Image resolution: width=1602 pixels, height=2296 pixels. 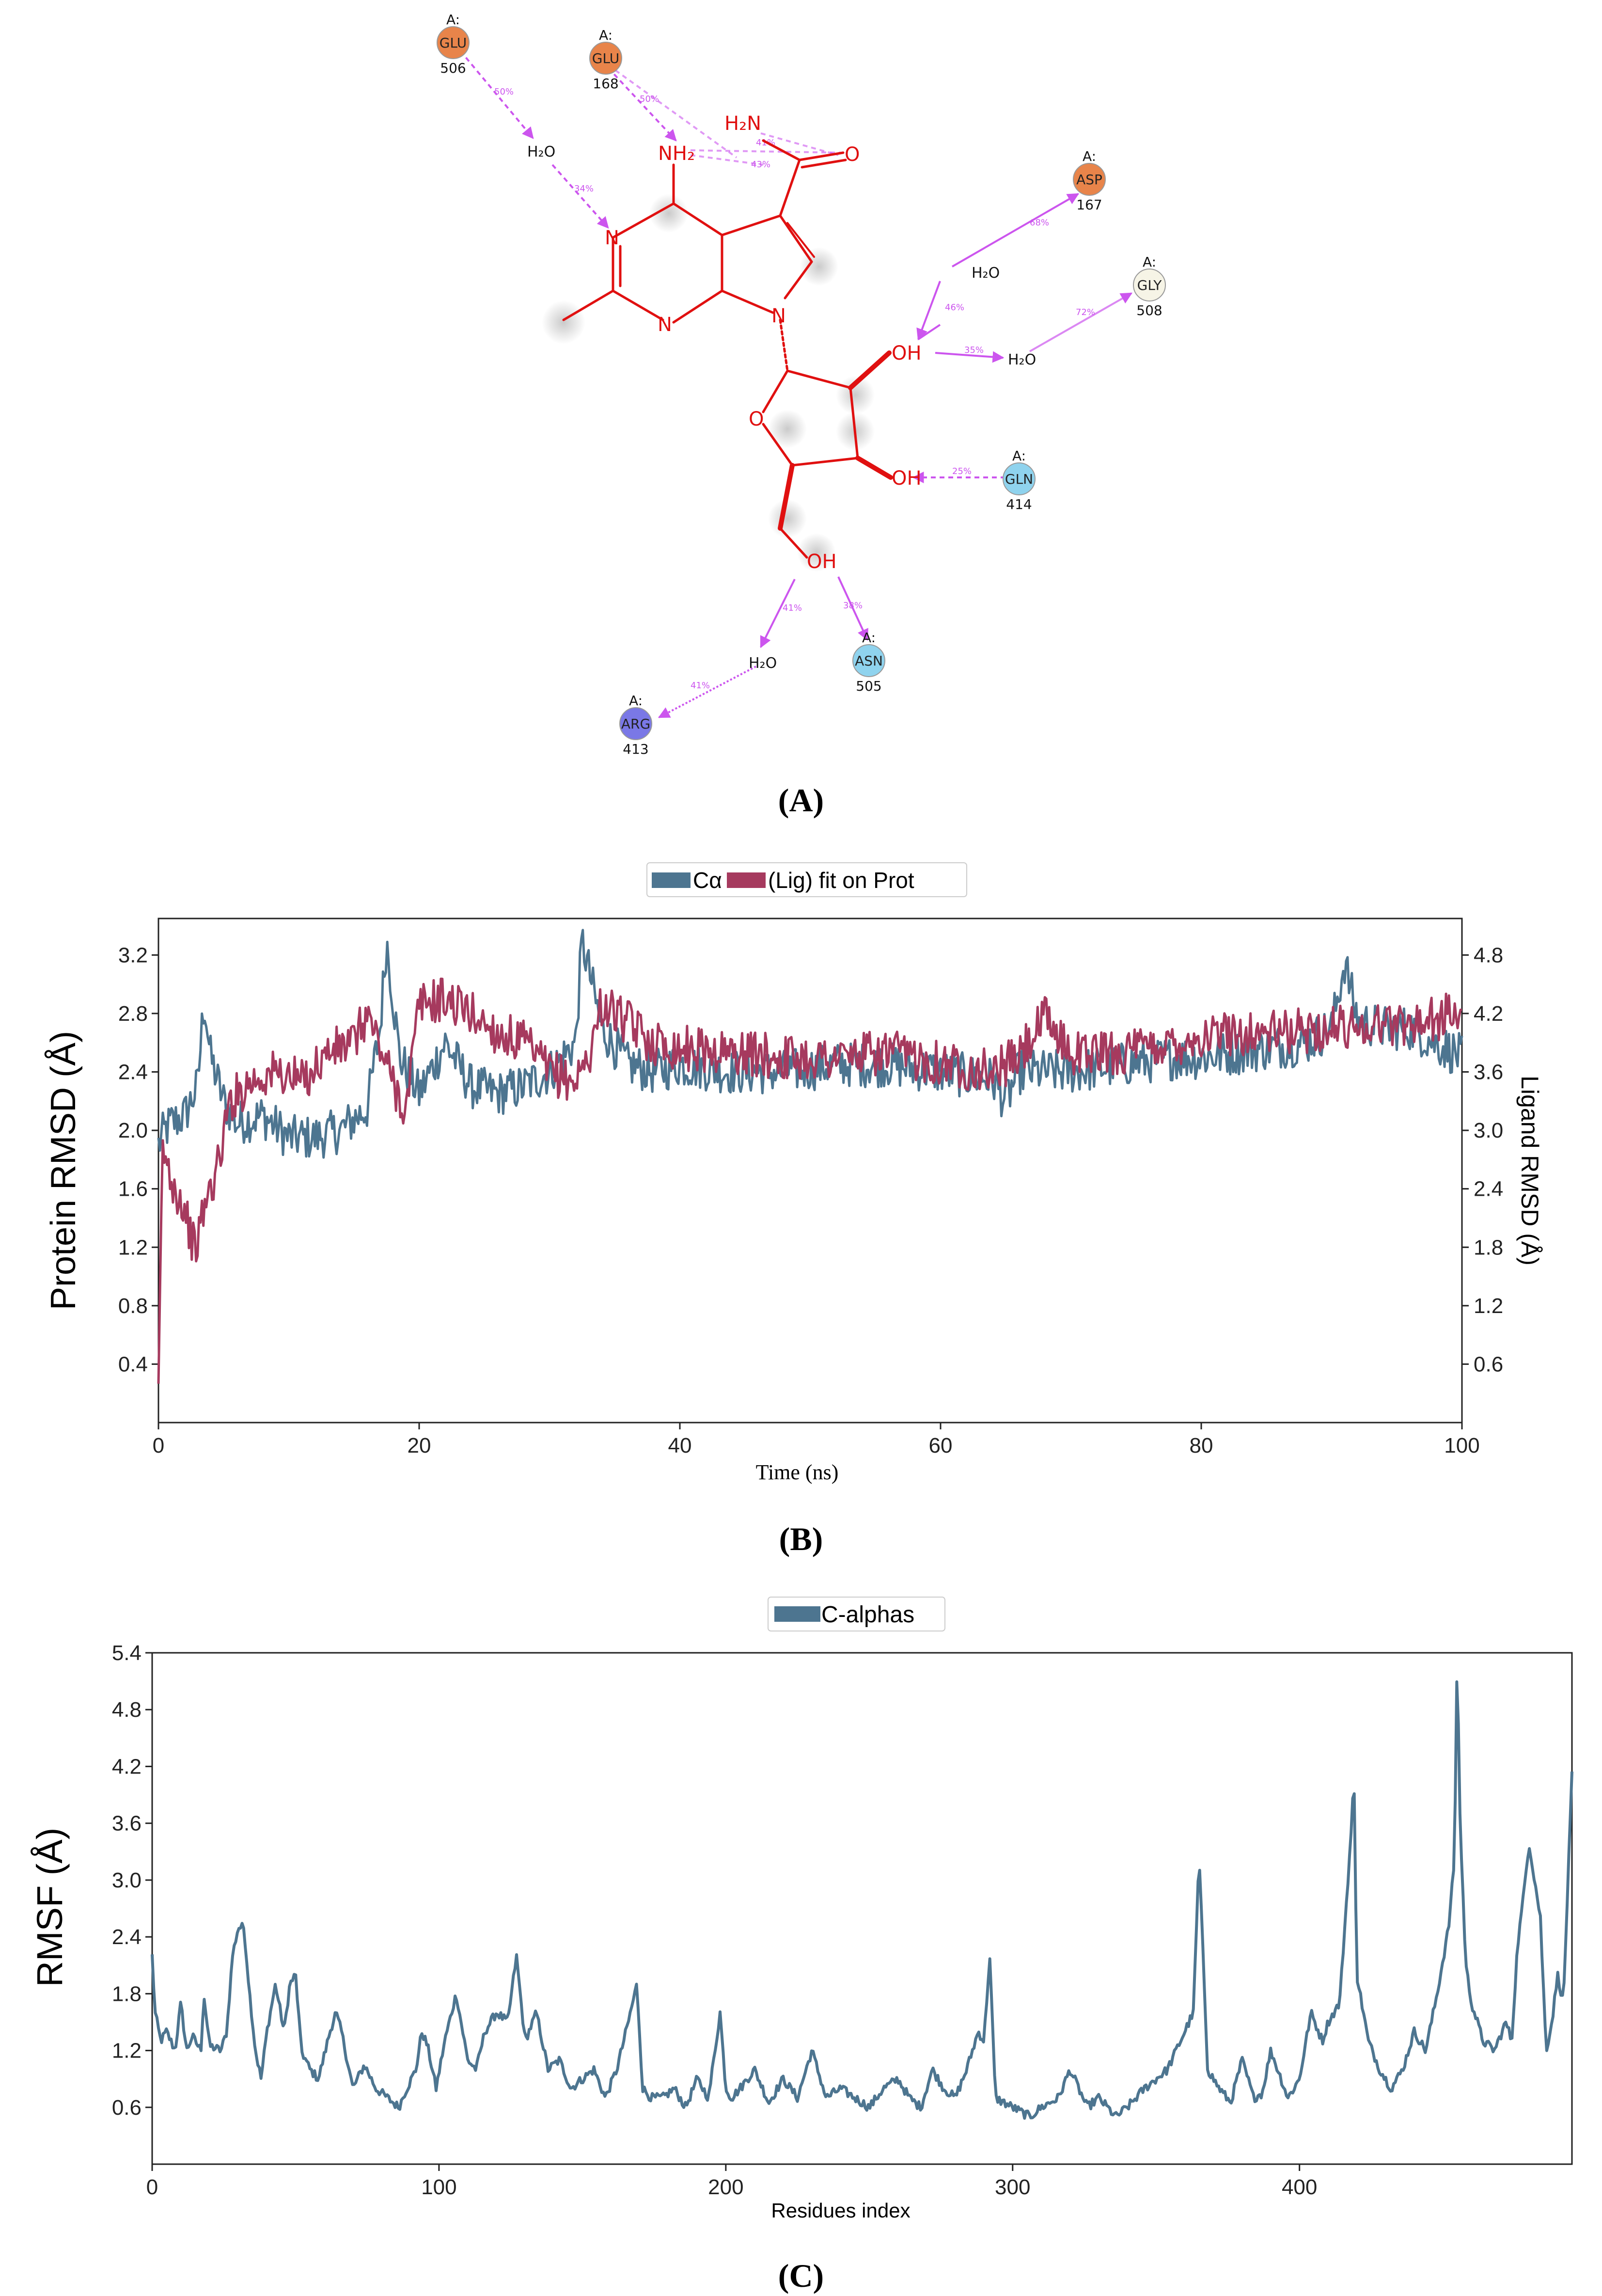 I want to click on residue-name: GLY, so click(x=1149, y=285).